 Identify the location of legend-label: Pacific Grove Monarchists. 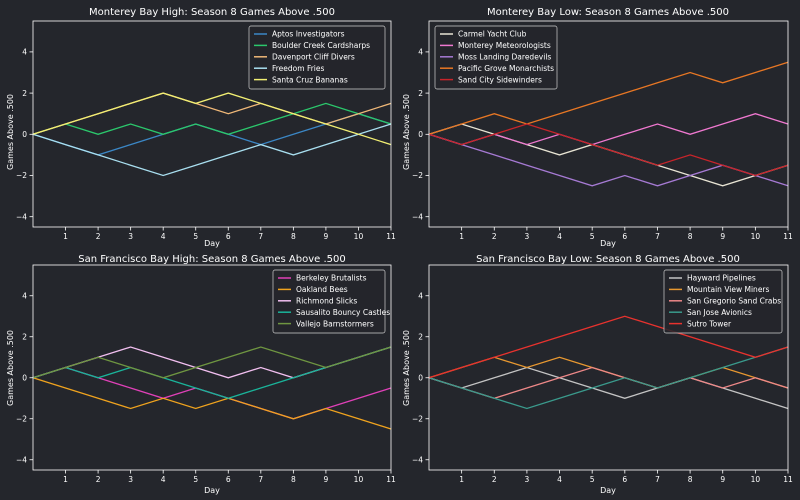
(506, 68).